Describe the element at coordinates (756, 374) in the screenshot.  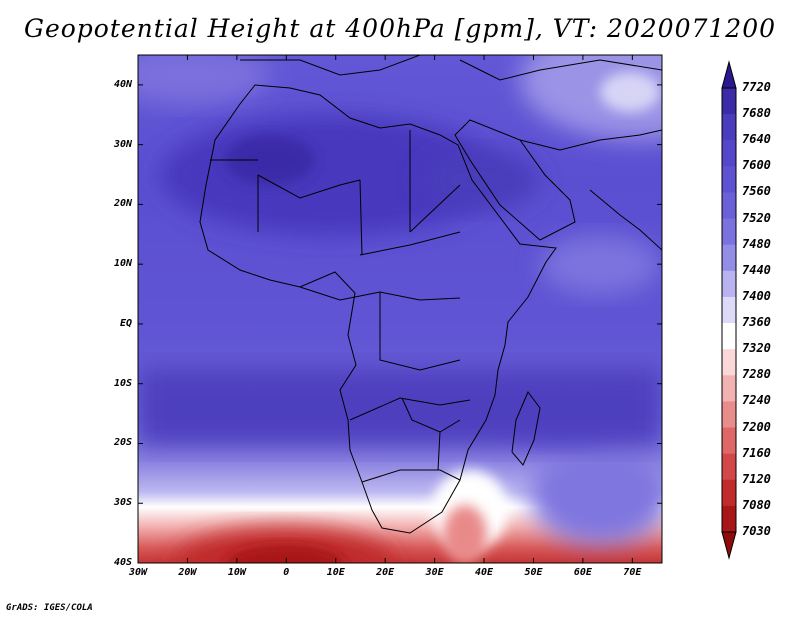
I see `colorbar-label: 7280` at that location.